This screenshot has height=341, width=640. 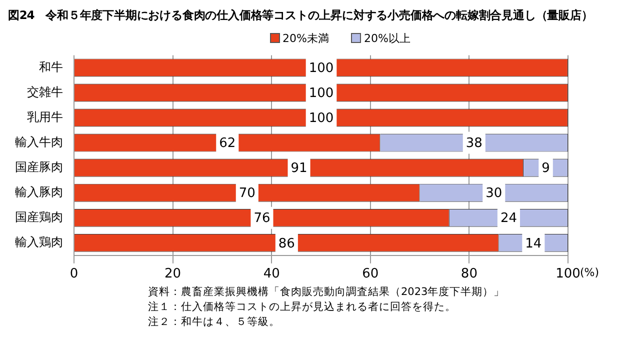 I want to click on data-label: 91, so click(x=299, y=168).